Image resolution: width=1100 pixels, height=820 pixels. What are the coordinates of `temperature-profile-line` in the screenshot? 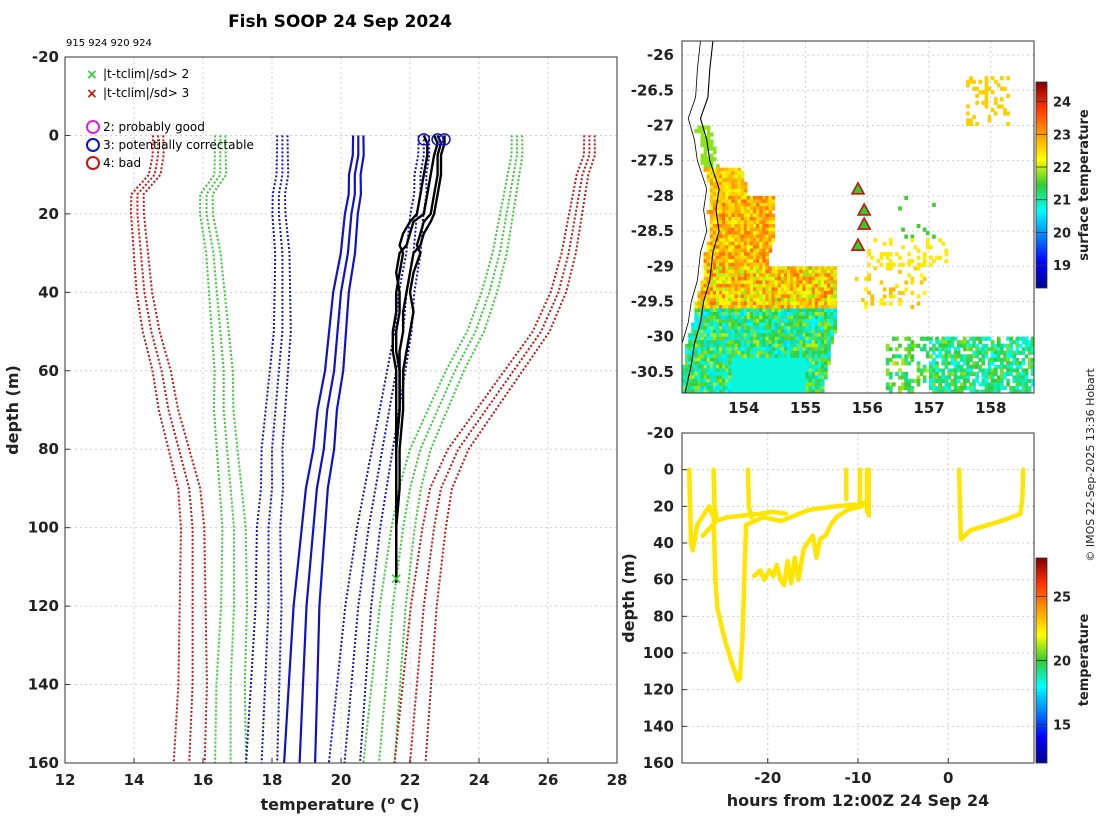 It's located at (419, 358).